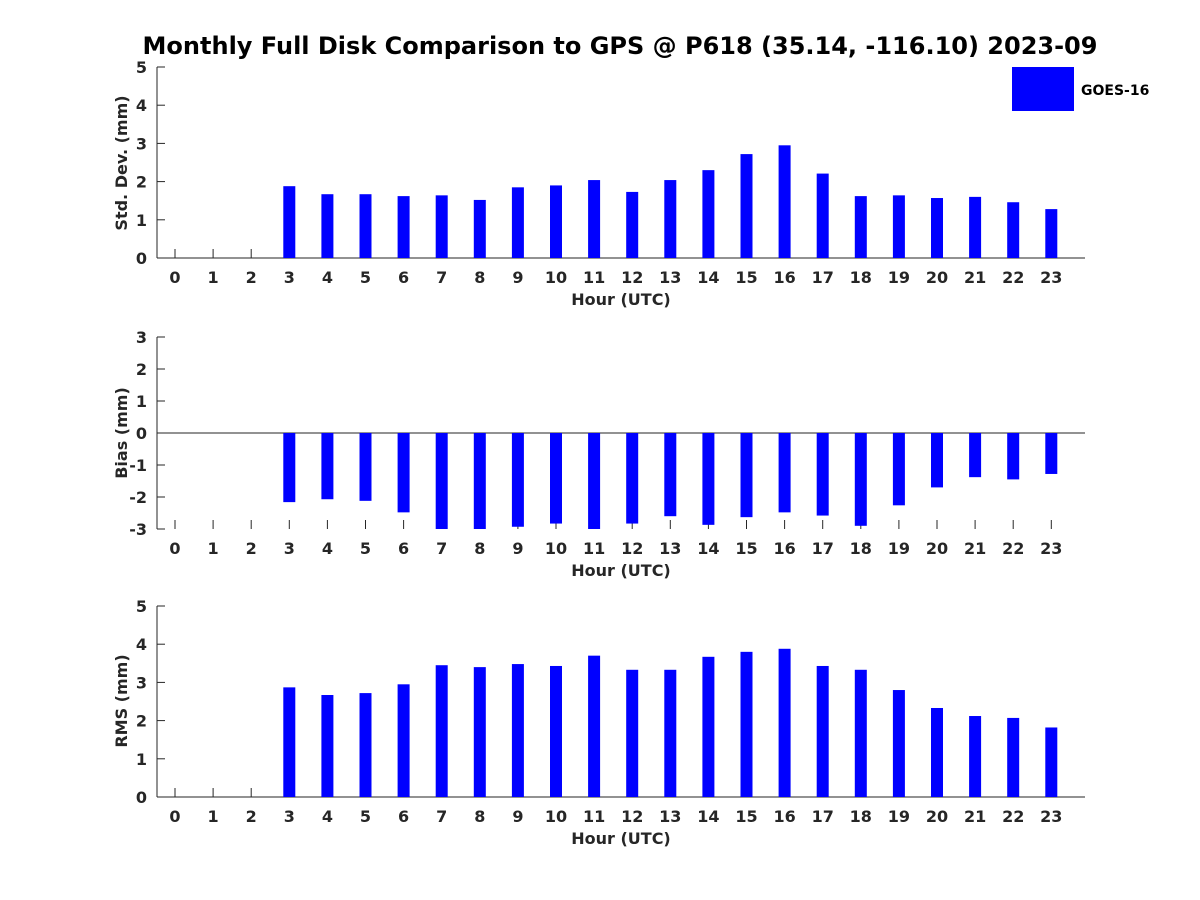 This screenshot has height=900, width=1200. I want to click on x-tick-label: 19, so click(899, 816).